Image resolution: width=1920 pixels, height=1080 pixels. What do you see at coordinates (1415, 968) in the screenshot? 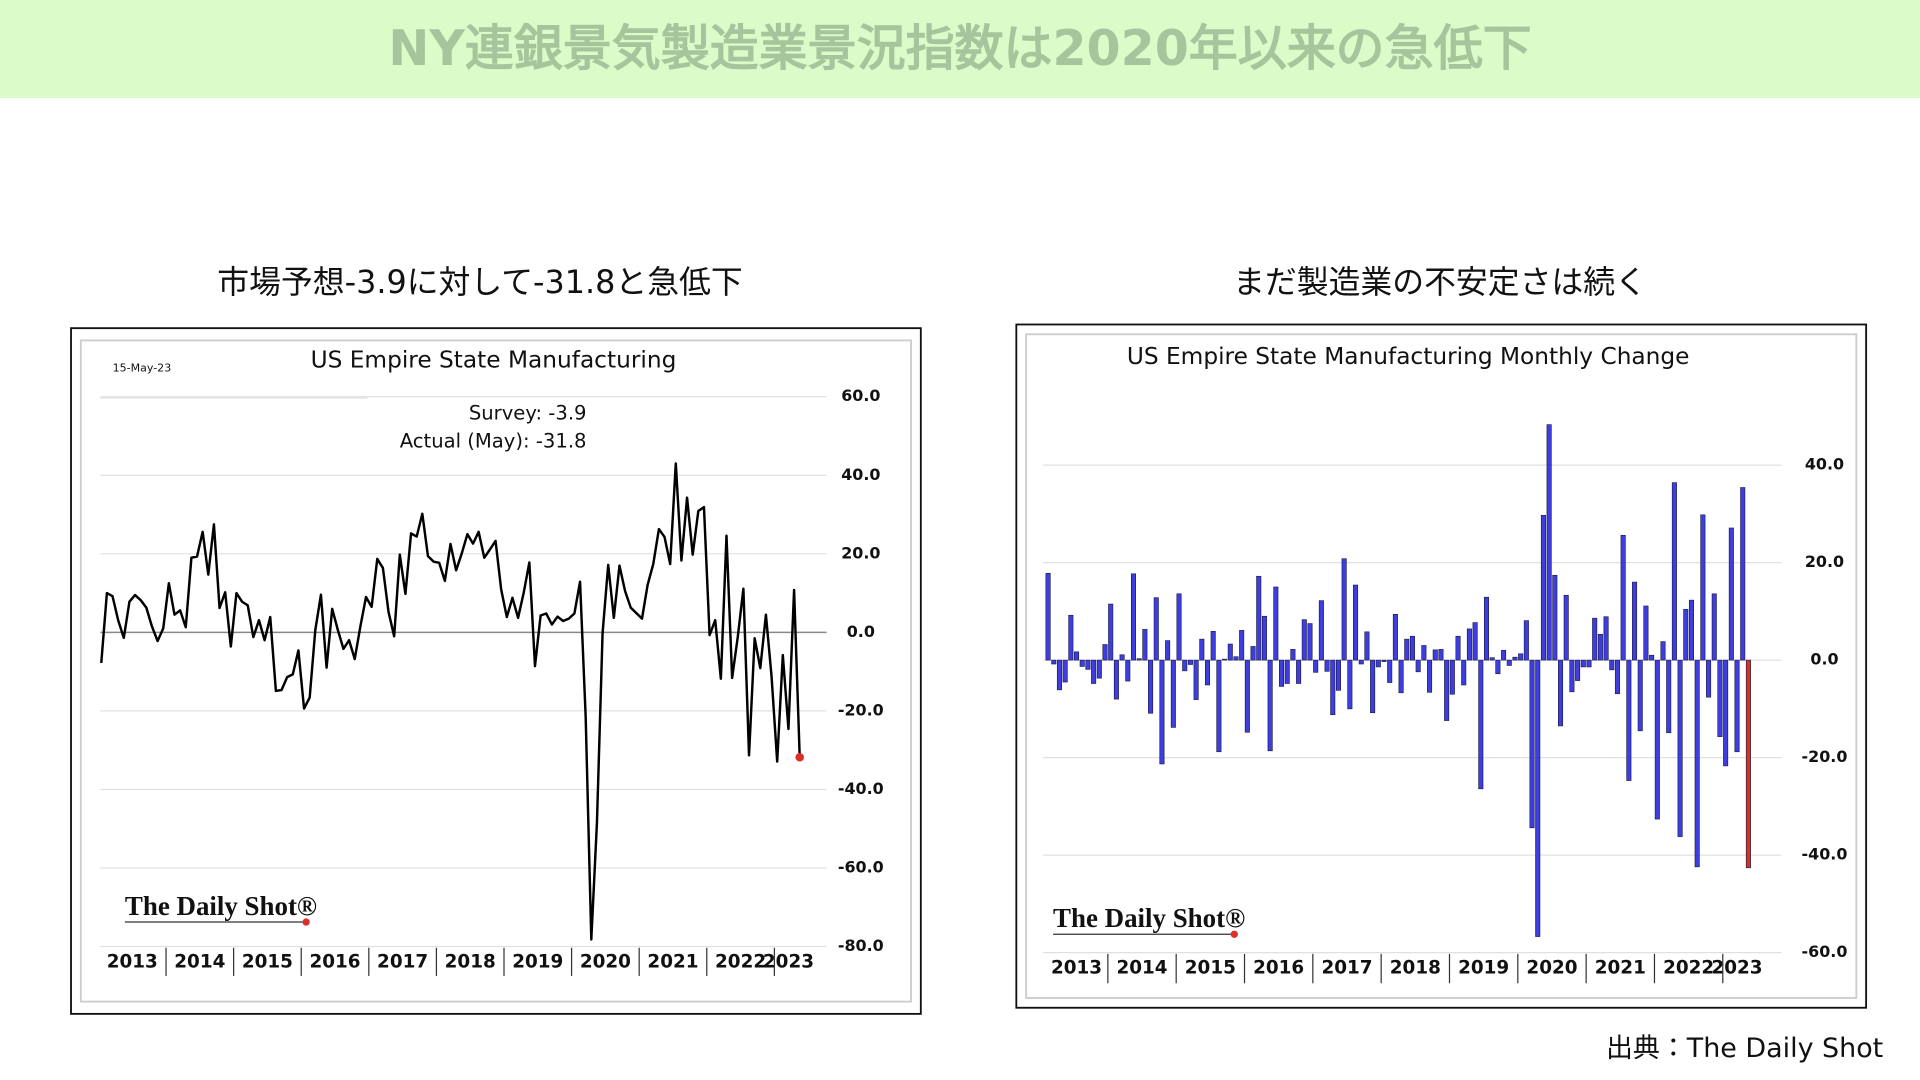
I see `x-tick-label: 2018` at bounding box center [1415, 968].